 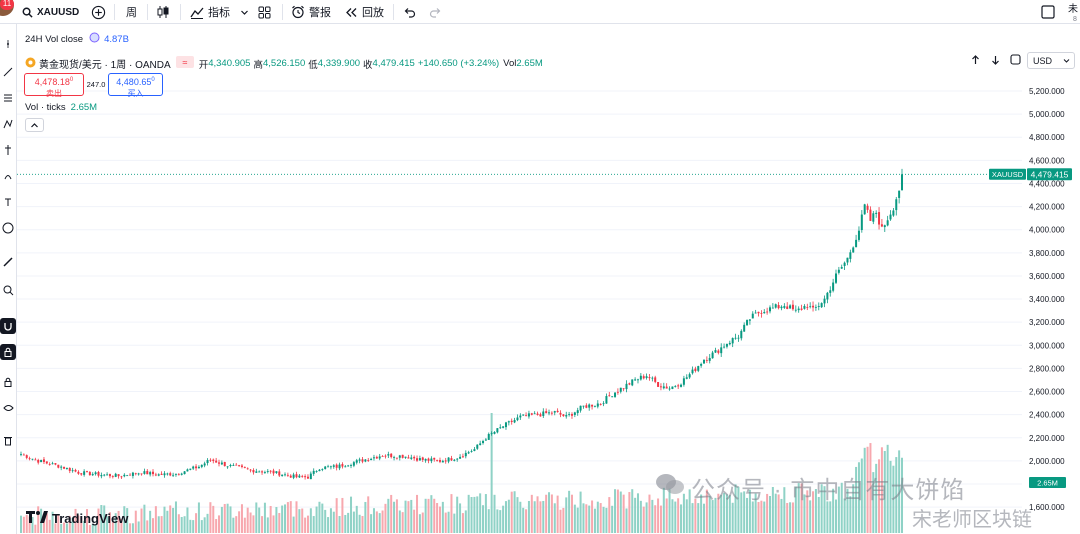 What do you see at coordinates (98, 12) in the screenshot?
I see `compare-add-button` at bounding box center [98, 12].